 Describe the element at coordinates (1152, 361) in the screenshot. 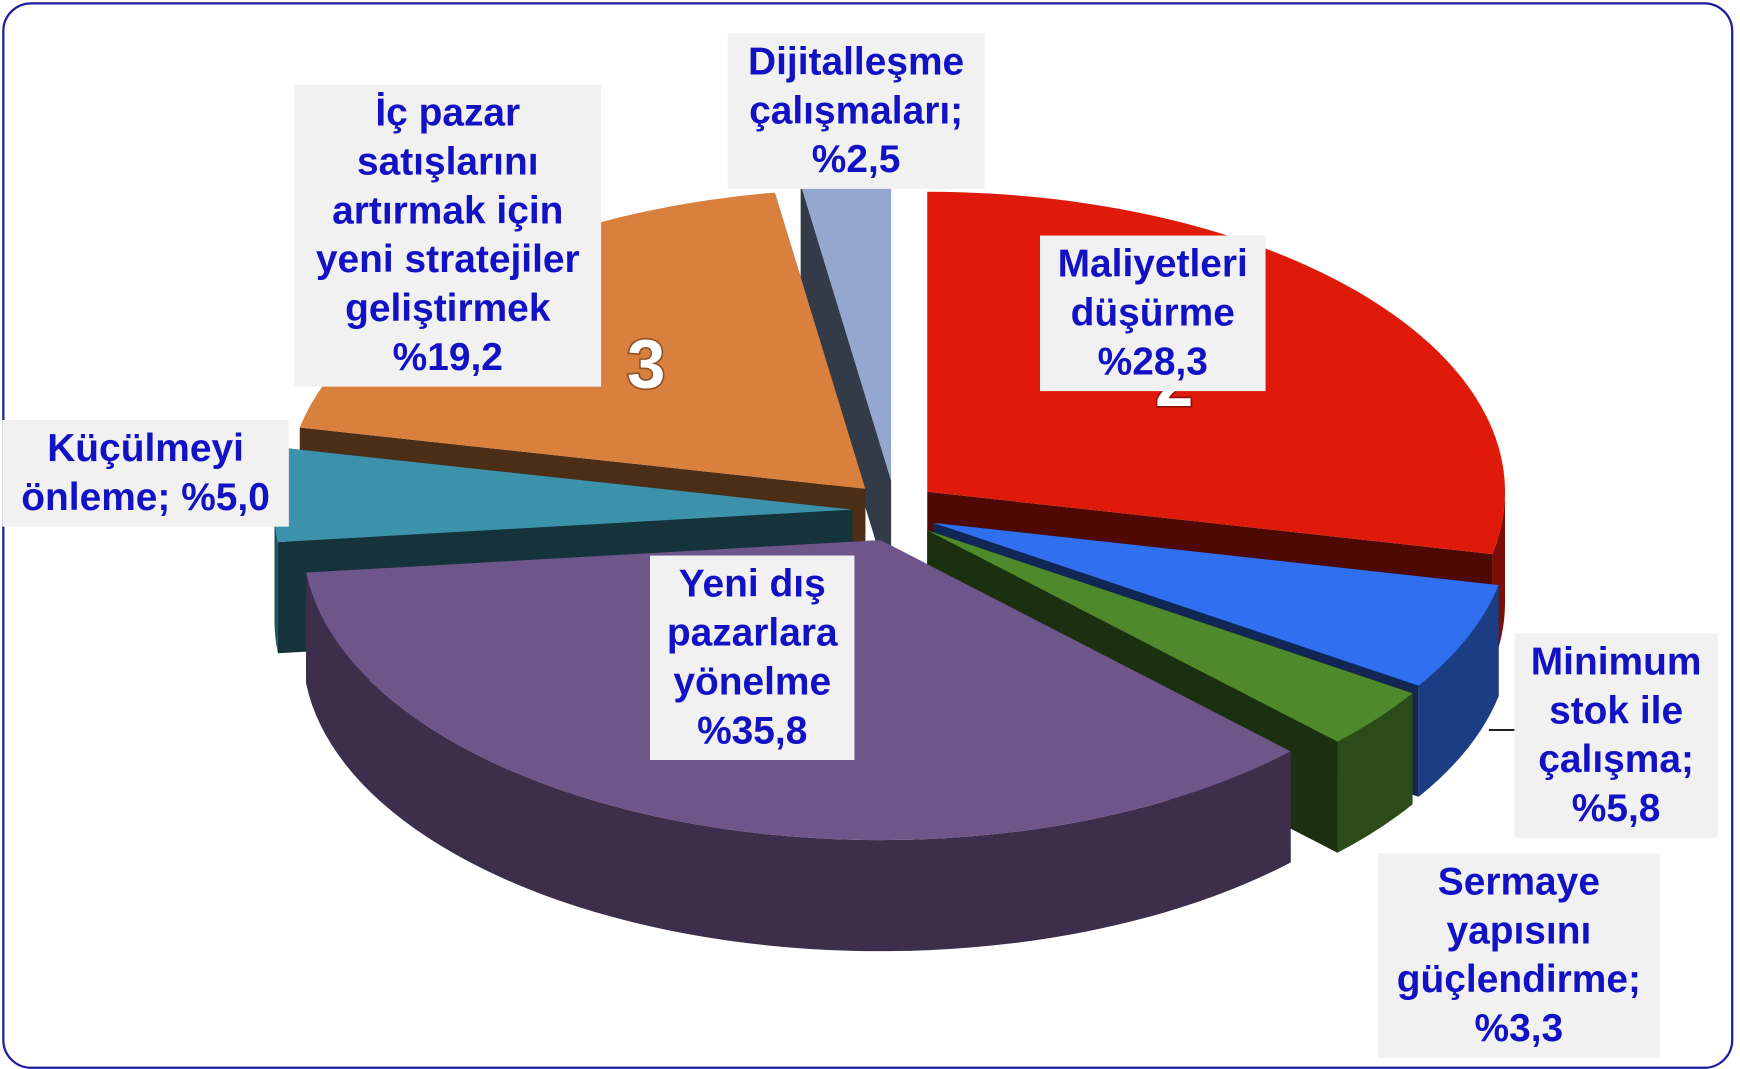

I see `value-label: %28,3` at that location.